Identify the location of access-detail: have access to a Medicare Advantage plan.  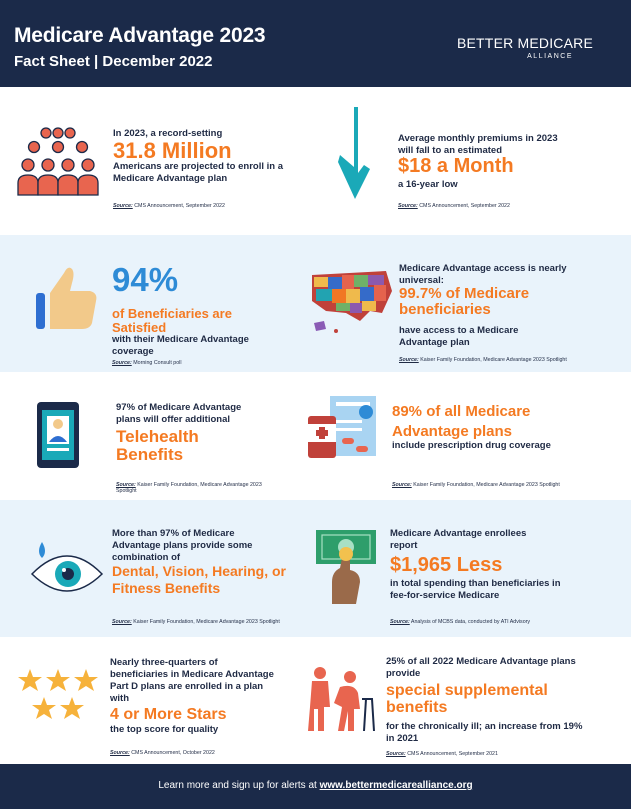
(459, 336).